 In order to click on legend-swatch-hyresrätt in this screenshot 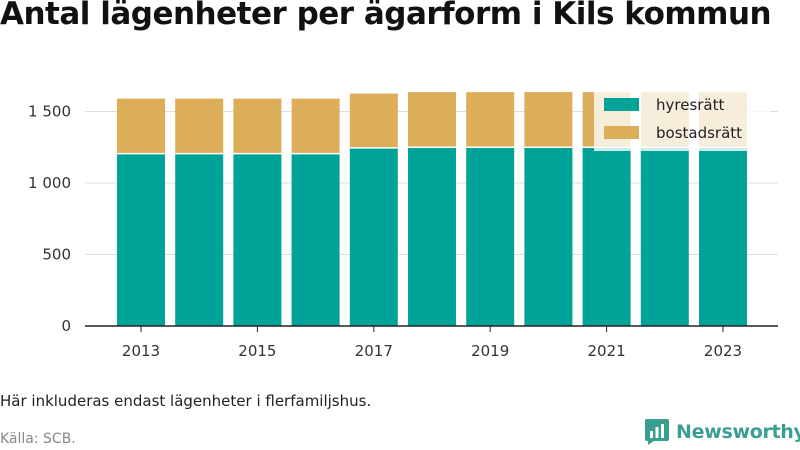, I will do `click(621, 104)`.